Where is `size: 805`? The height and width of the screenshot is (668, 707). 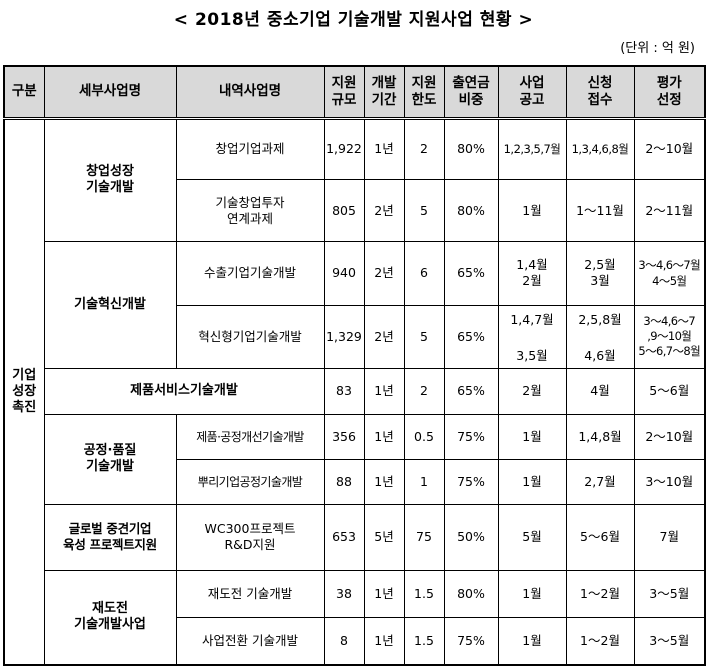 size: 805 is located at coordinates (344, 210).